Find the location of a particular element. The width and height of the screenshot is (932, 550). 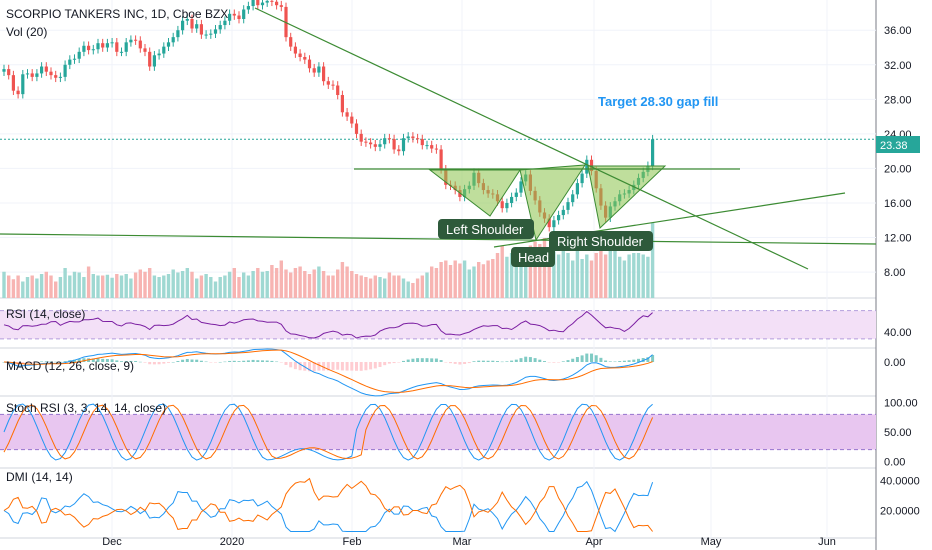

rsi-line is located at coordinates (328, 324).